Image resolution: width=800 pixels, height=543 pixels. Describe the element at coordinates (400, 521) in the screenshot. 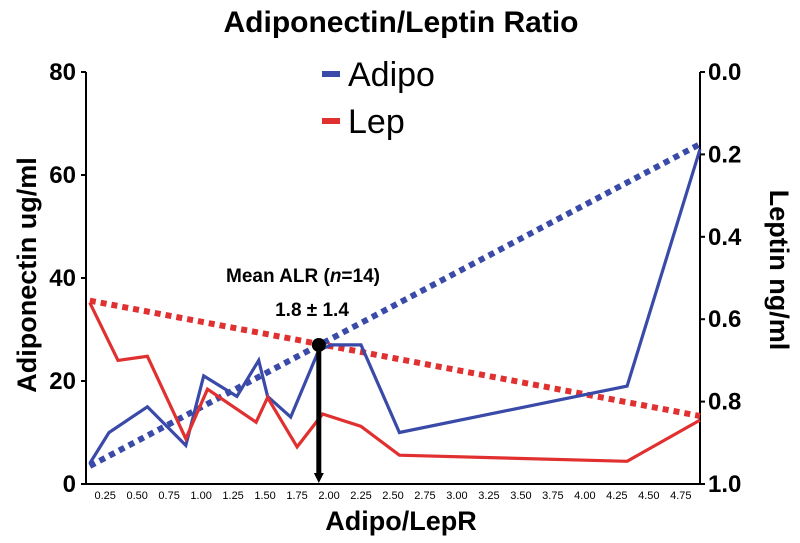

I see `x-axis-label: Adipo/LepR` at that location.